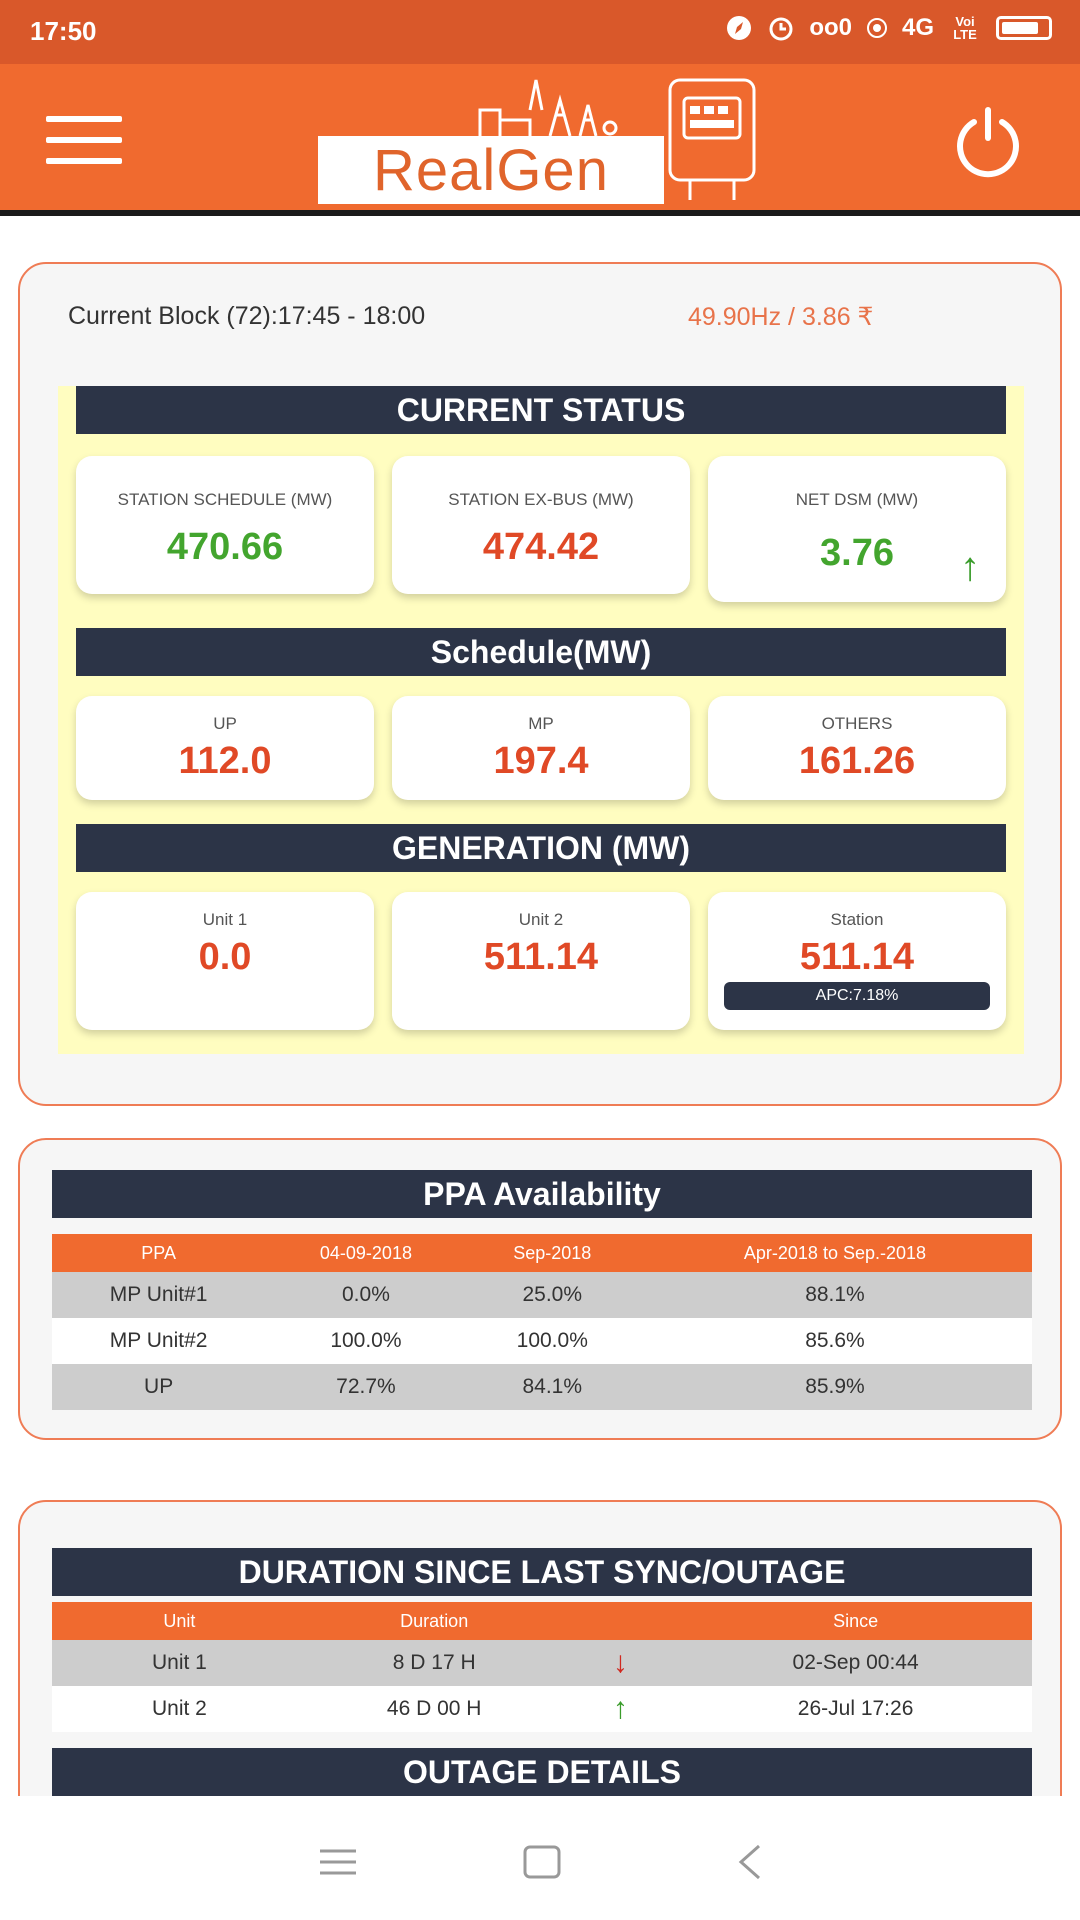  Describe the element at coordinates (541, 410) in the screenshot. I see `current-status-header: CURRENT STATUS` at that location.